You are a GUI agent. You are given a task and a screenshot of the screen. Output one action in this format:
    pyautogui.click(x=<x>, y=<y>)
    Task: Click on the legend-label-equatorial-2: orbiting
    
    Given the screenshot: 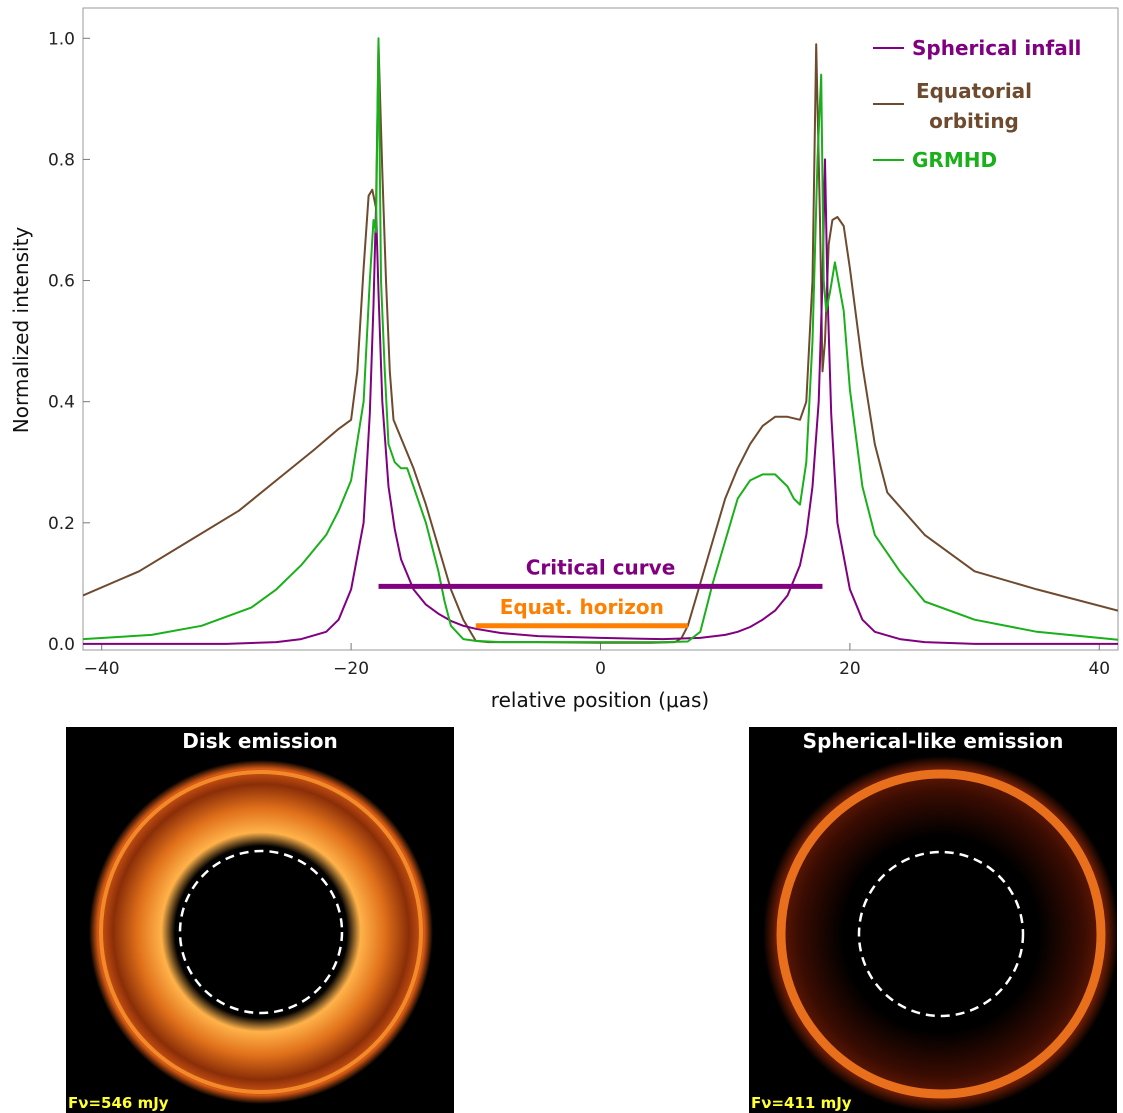 What is the action you would take?
    pyautogui.click(x=974, y=121)
    